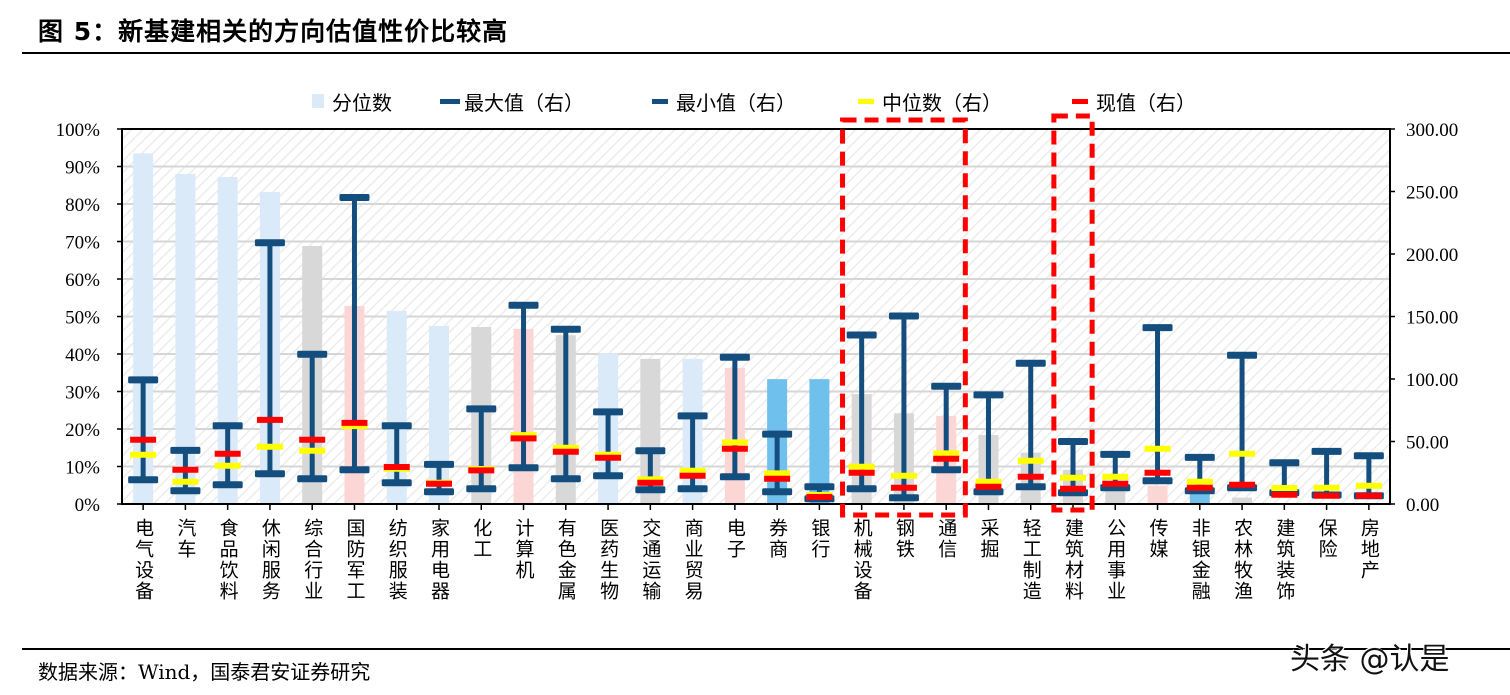  What do you see at coordinates (397, 560) in the screenshot?
I see `category-label: 纺织服装` at bounding box center [397, 560].